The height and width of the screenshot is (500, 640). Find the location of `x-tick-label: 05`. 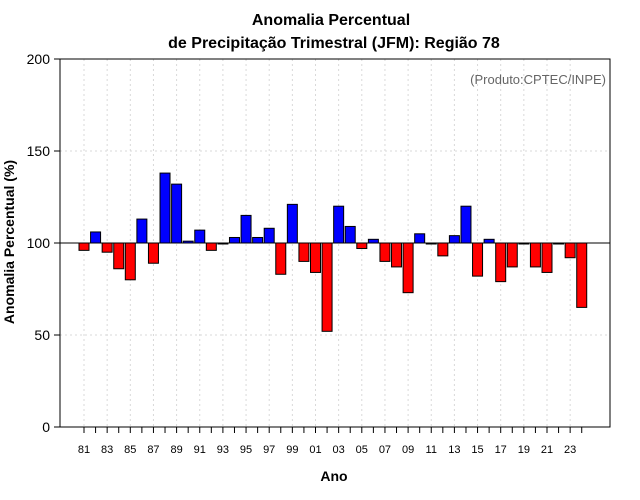

x-tick-label: 05 is located at coordinates (362, 450).